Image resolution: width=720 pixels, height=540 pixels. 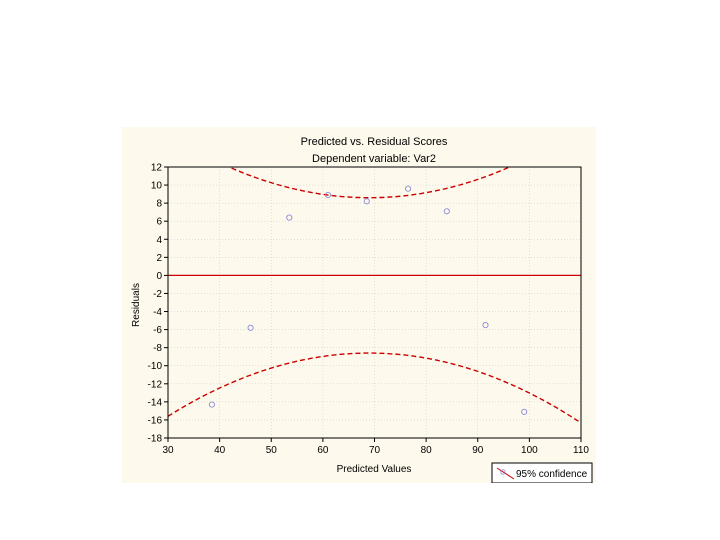 What do you see at coordinates (374, 388) in the screenshot?
I see `lower-confidence-curve` at bounding box center [374, 388].